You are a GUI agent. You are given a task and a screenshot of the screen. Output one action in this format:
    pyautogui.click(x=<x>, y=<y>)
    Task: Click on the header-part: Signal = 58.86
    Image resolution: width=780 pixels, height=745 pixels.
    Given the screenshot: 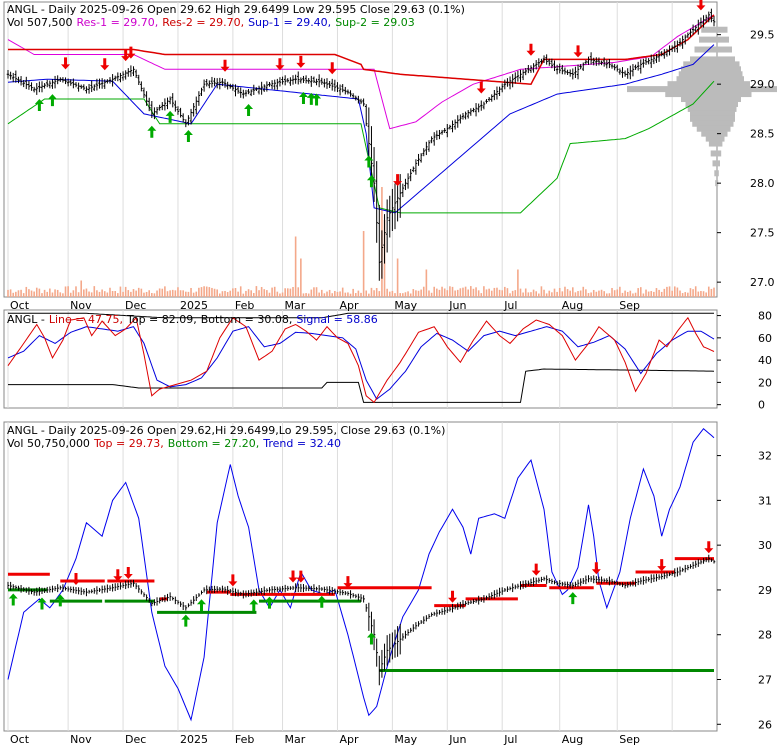 What is the action you would take?
    pyautogui.click(x=337, y=319)
    